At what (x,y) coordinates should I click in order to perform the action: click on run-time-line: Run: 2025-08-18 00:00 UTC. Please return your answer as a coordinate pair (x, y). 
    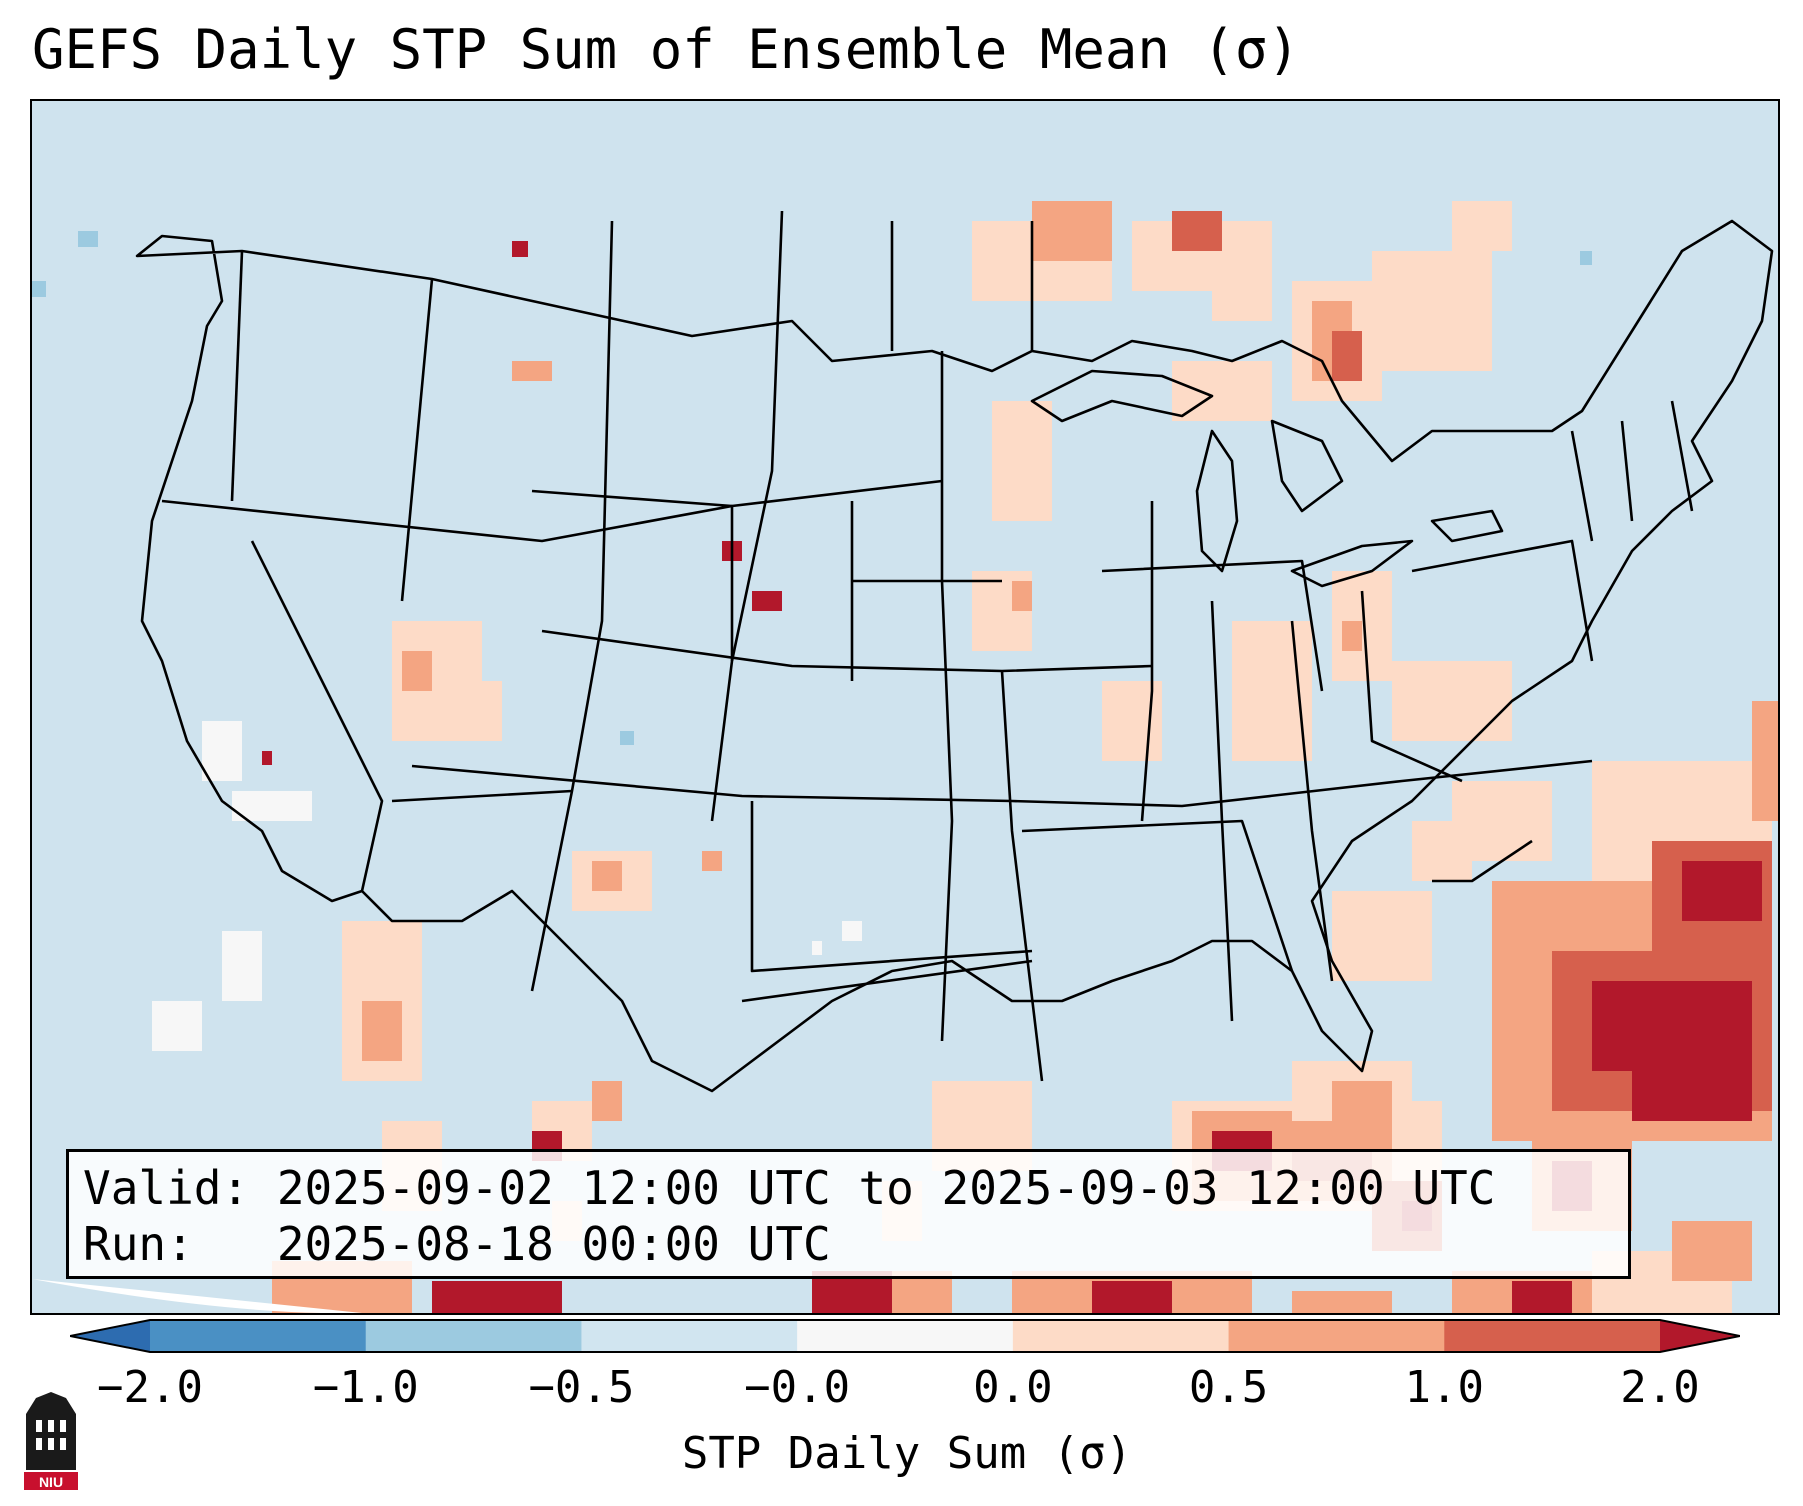
    Looking at the image, I should click on (457, 1244).